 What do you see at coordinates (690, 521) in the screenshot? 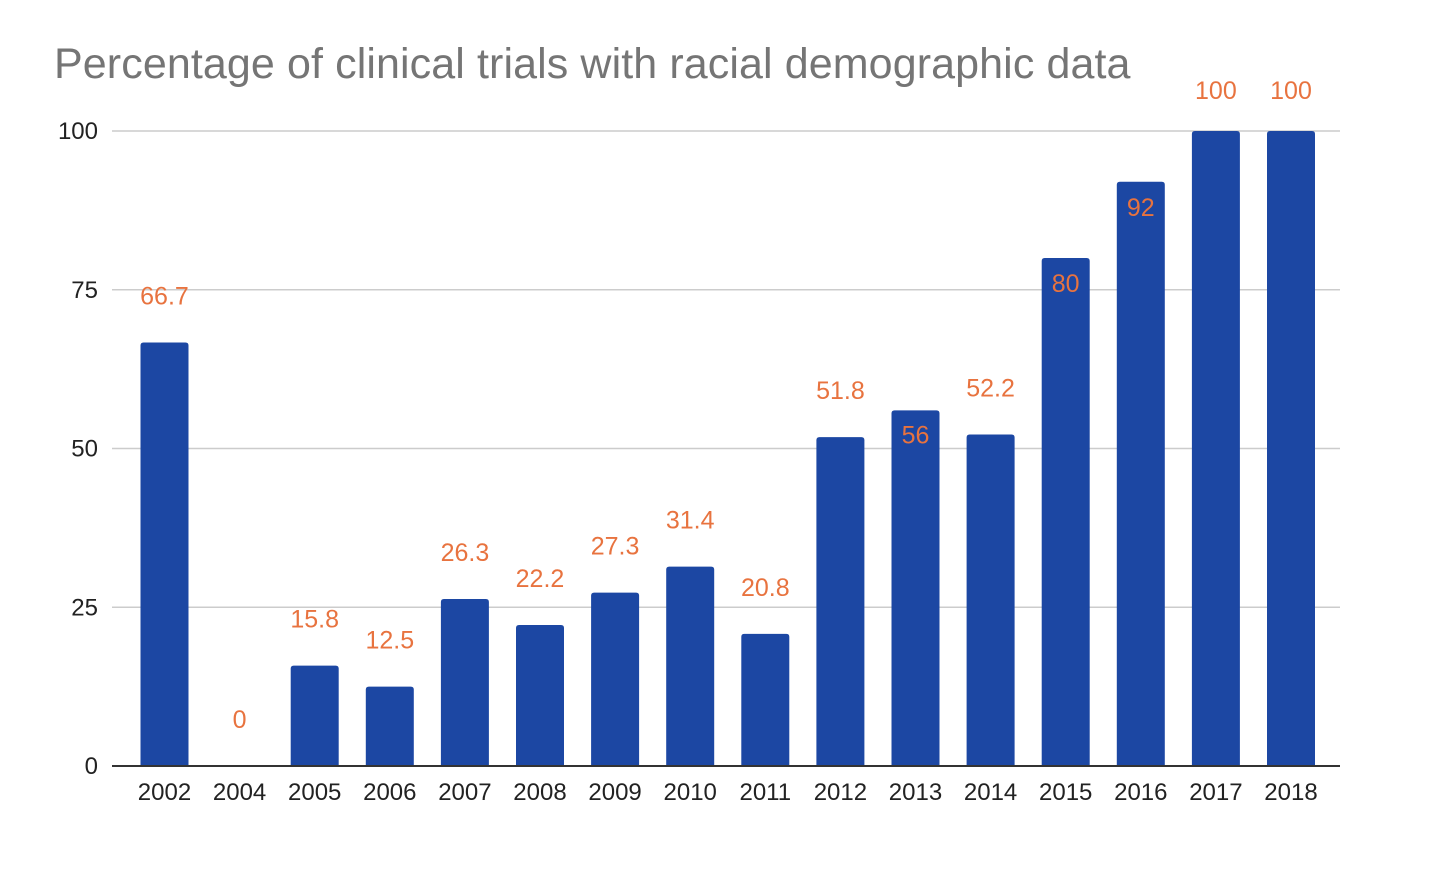
I see `data-label: 31.4` at bounding box center [690, 521].